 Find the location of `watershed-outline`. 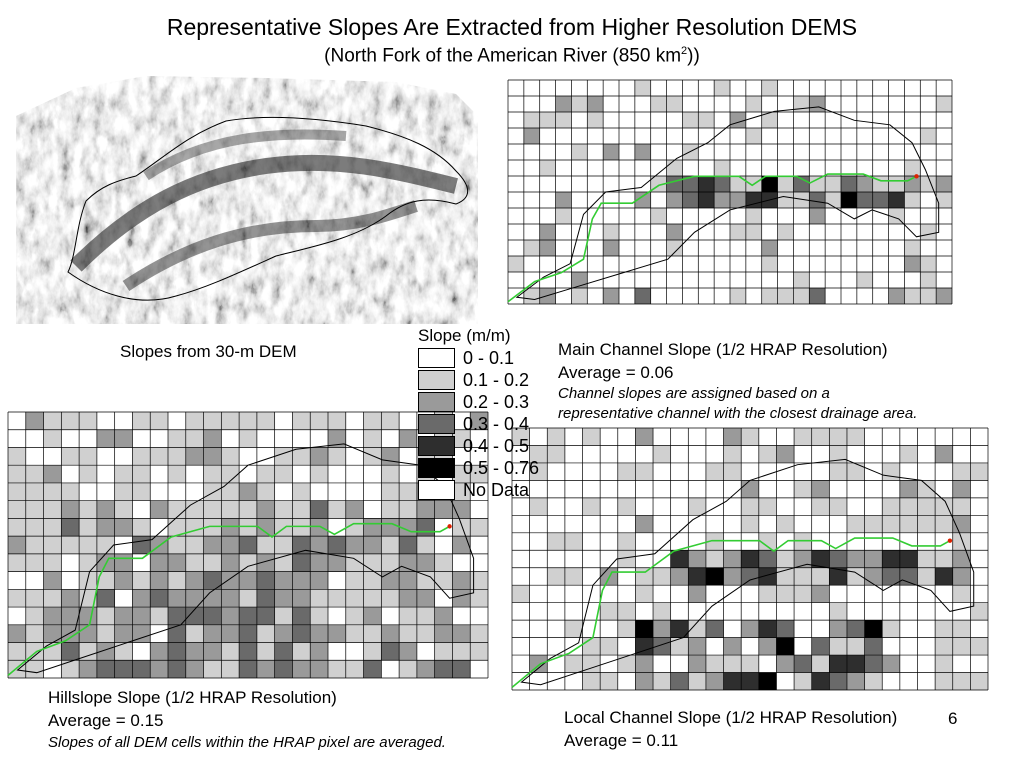

watershed-outline is located at coordinates (747, 572).